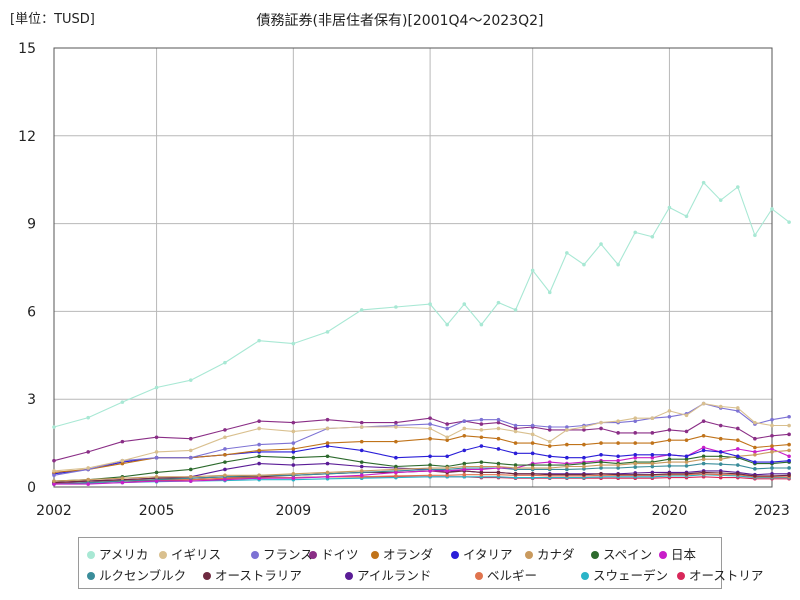 This screenshot has height=600, width=800. What do you see at coordinates (726, 575) in the screenshot?
I see `legend-label: オーストリア` at bounding box center [726, 575].